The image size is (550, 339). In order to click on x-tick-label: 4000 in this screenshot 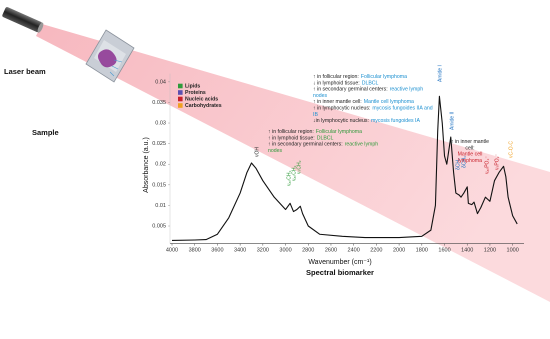, I will do `click(172, 251)`.